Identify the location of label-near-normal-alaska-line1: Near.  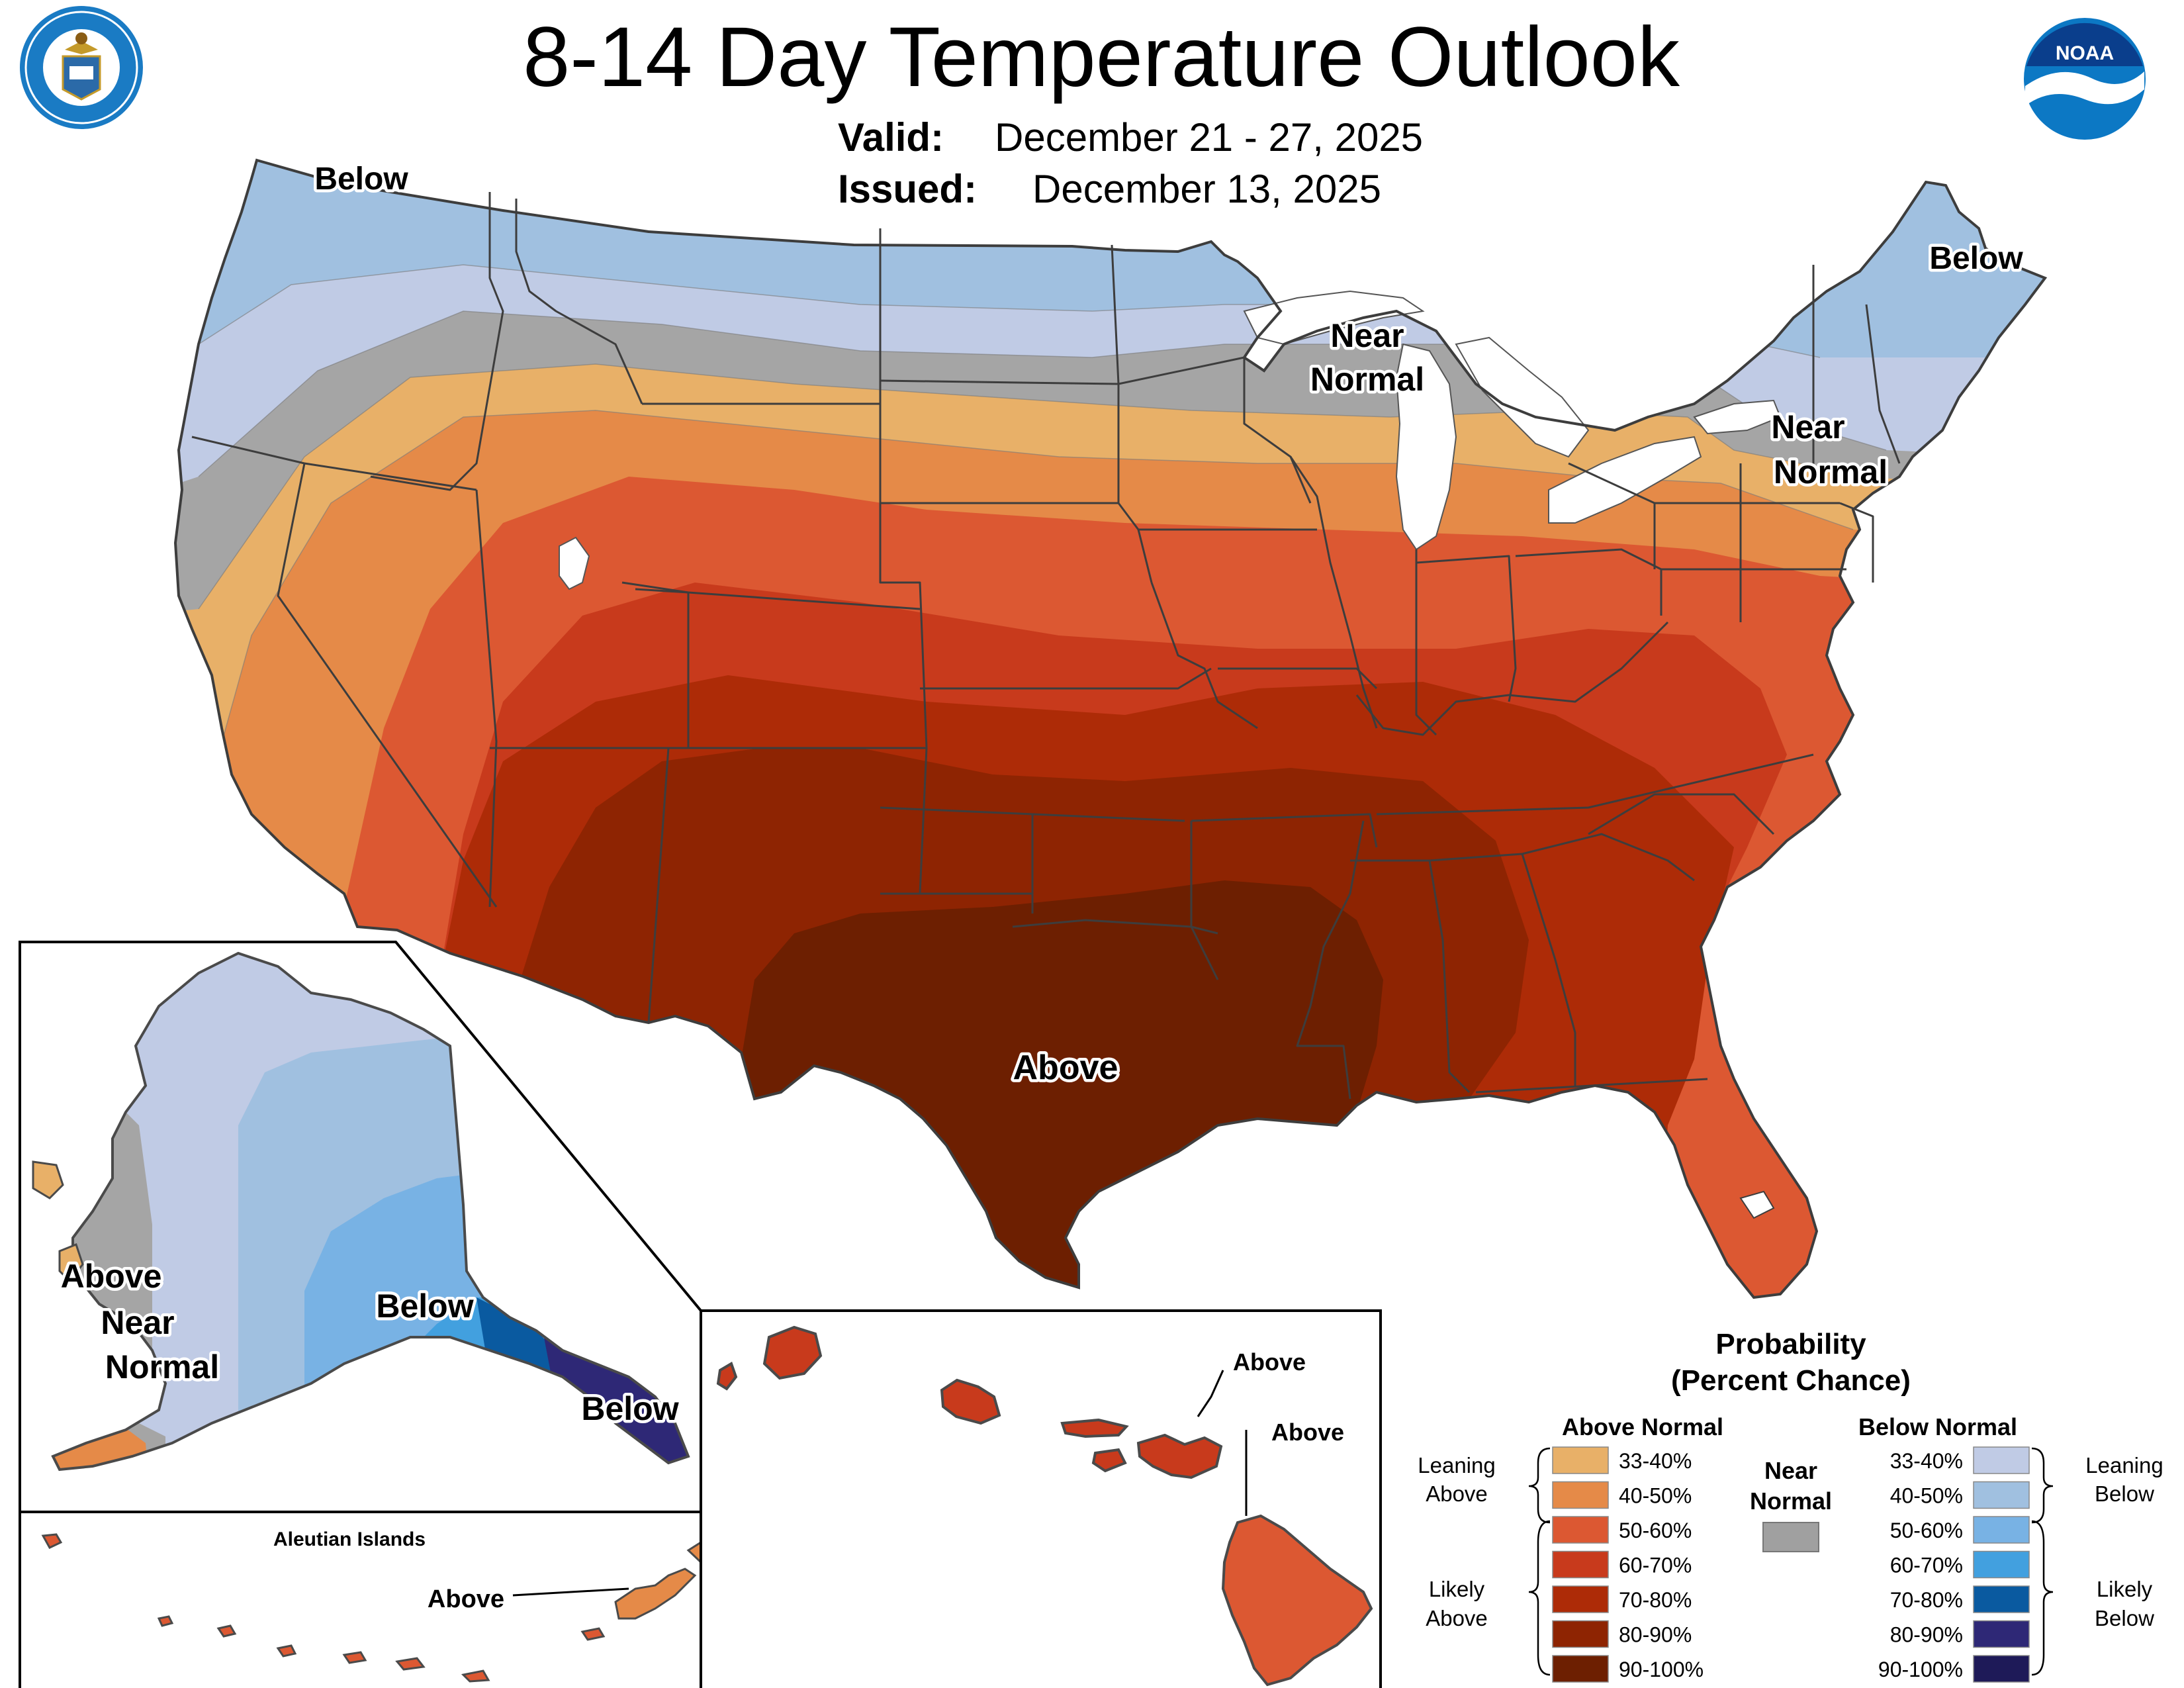
(137, 1322).